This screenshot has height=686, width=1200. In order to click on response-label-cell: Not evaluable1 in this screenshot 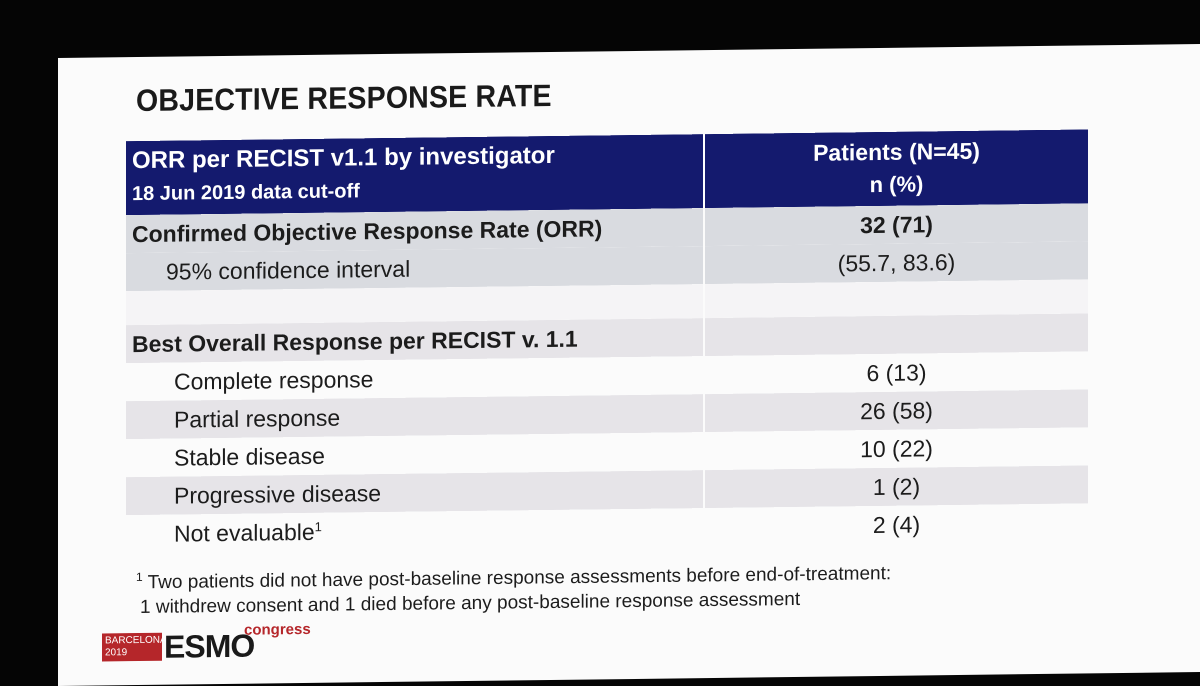, I will do `click(414, 530)`.